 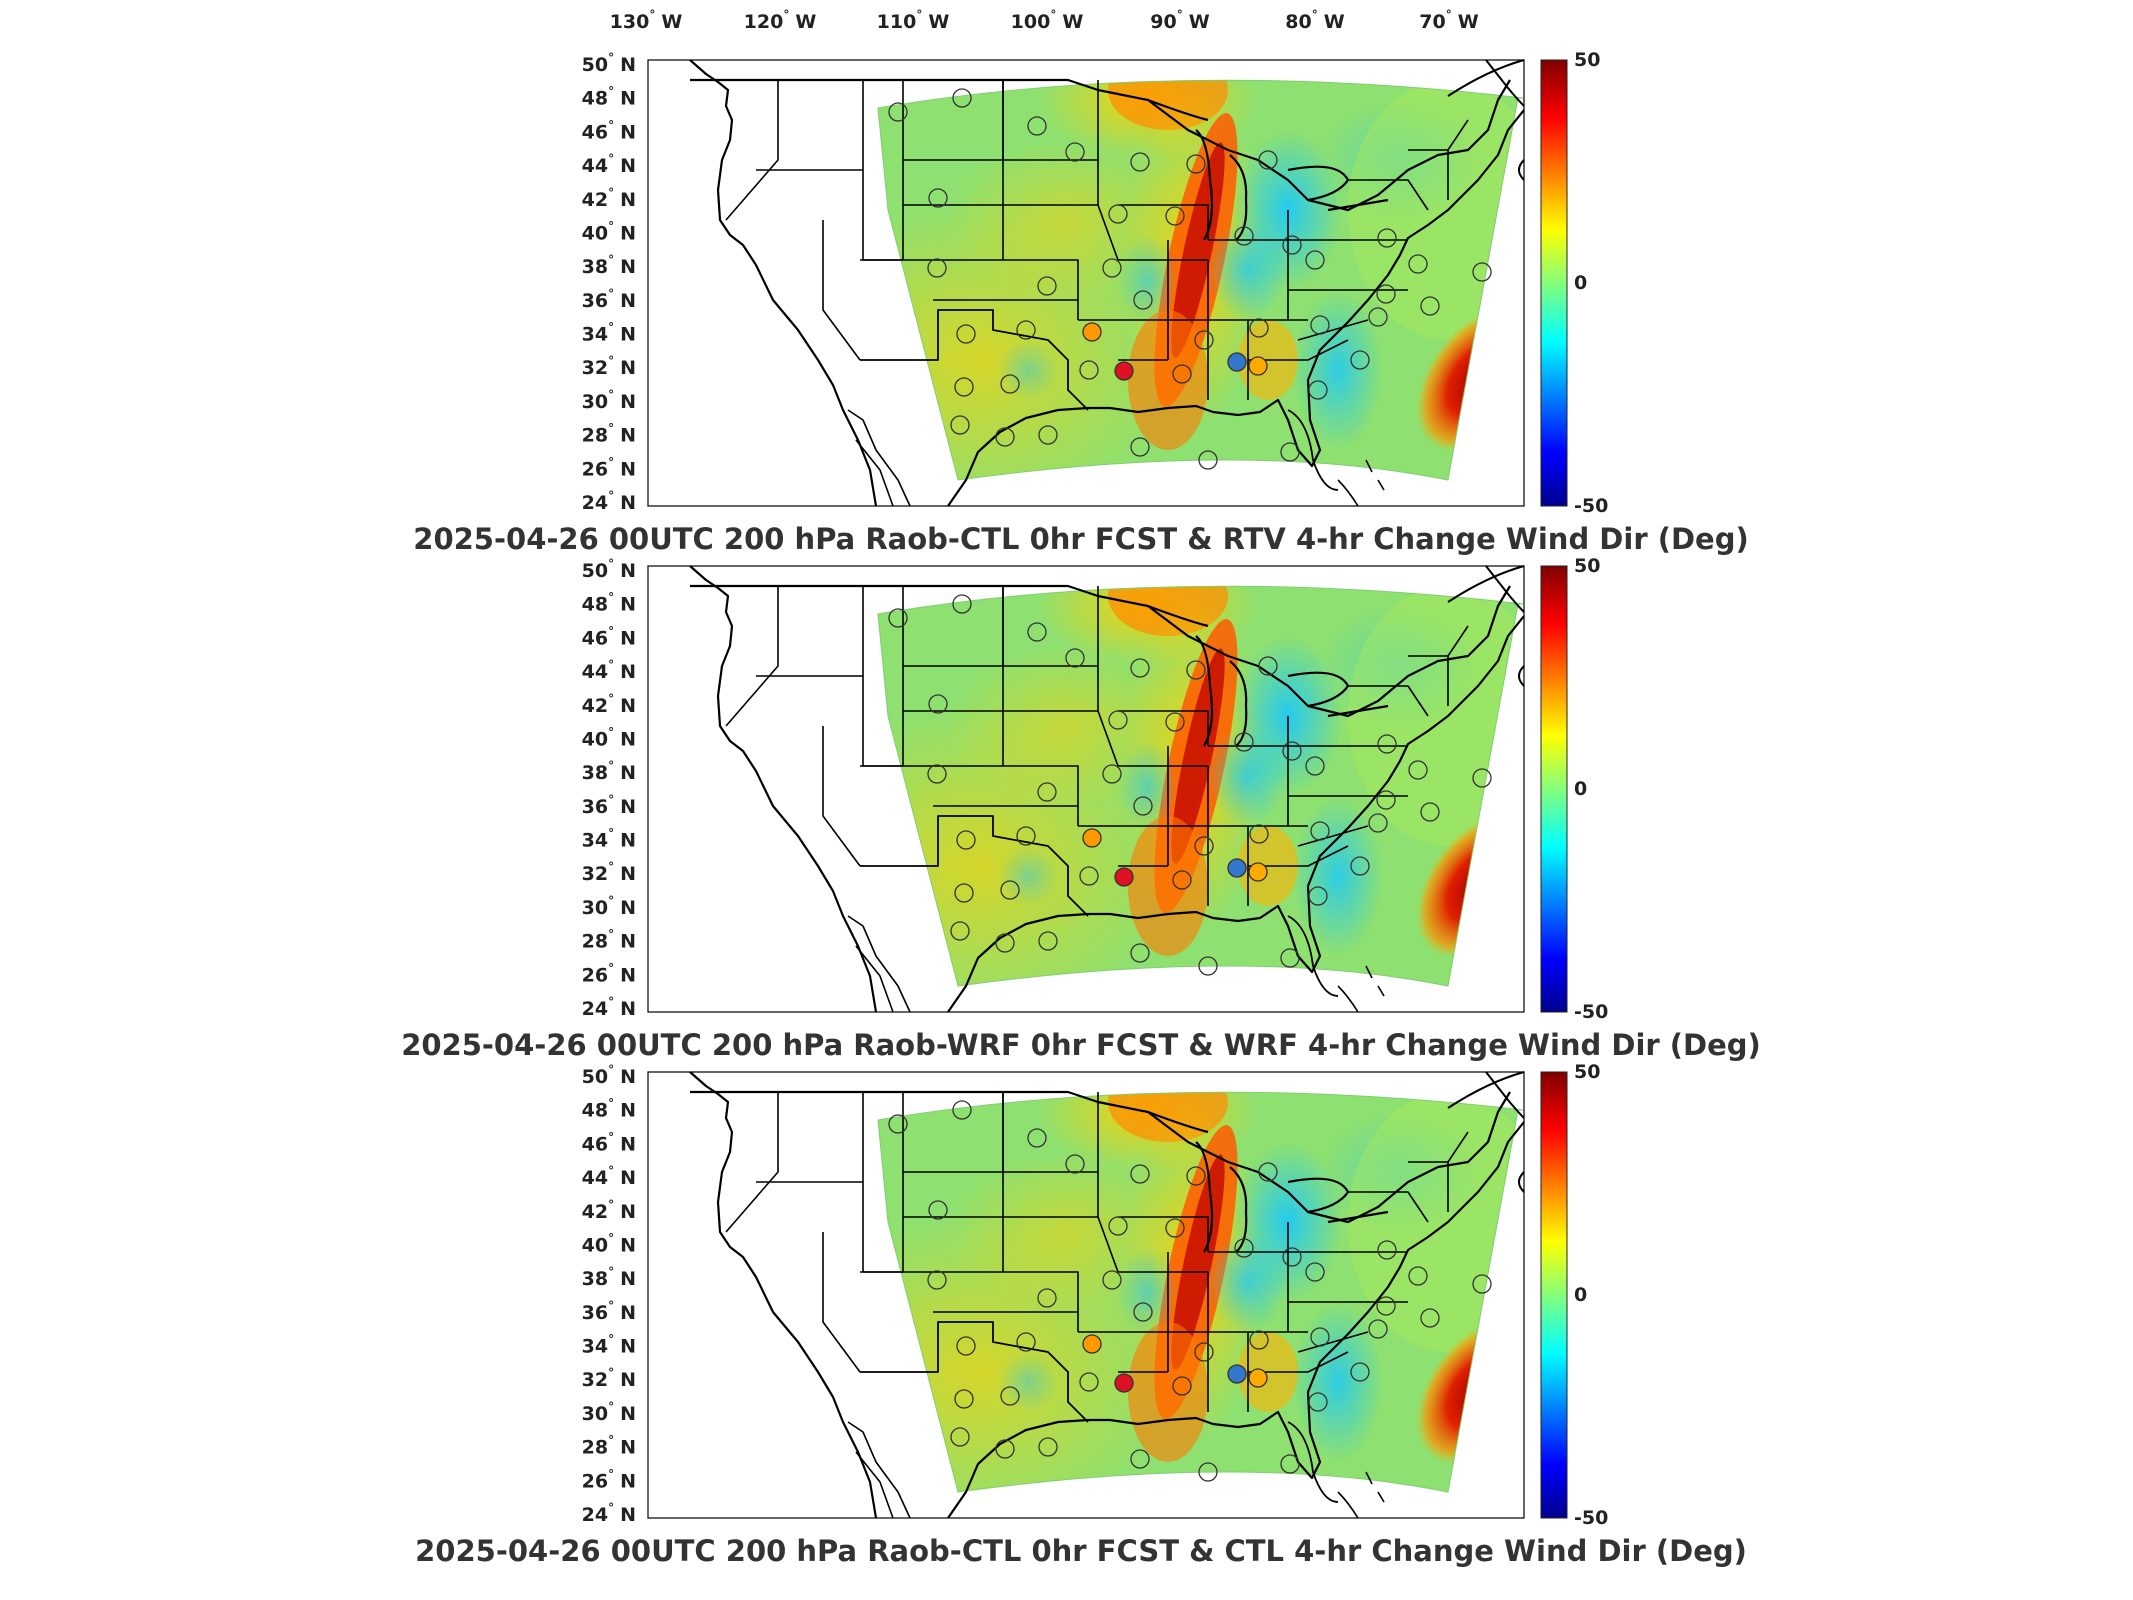 I want to click on lon-tick: 130° W, so click(x=646, y=20).